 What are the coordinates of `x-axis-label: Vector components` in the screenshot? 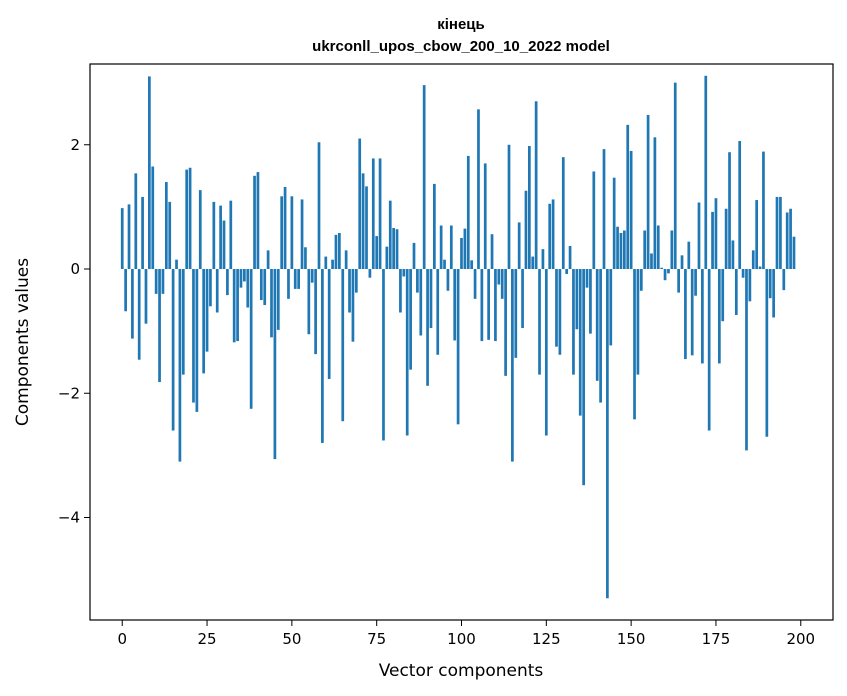 It's located at (461, 671).